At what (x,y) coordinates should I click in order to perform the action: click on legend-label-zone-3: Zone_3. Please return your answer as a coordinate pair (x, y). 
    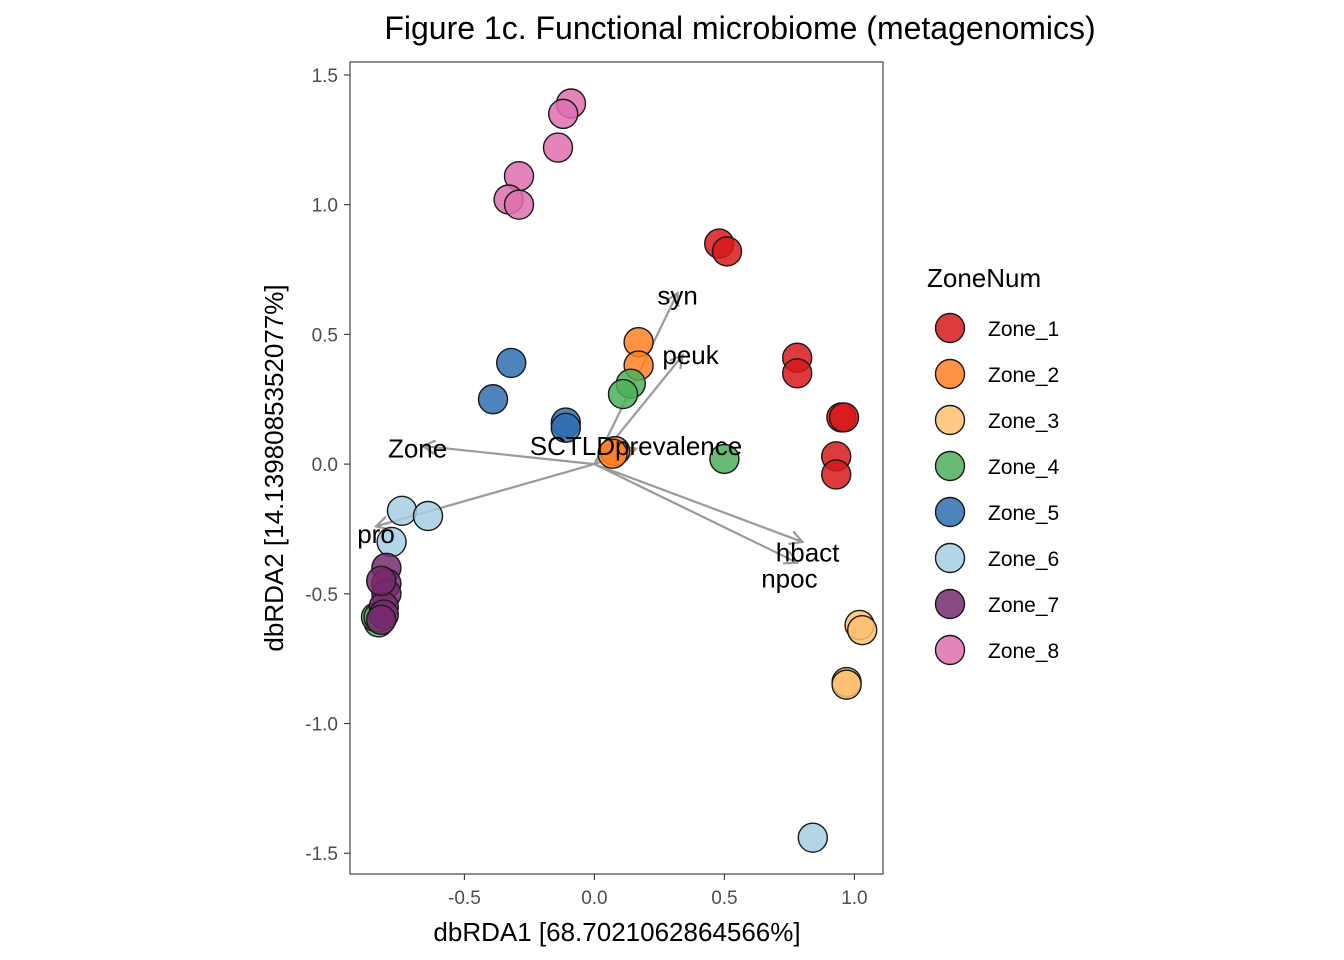
    Looking at the image, I should click on (1023, 421).